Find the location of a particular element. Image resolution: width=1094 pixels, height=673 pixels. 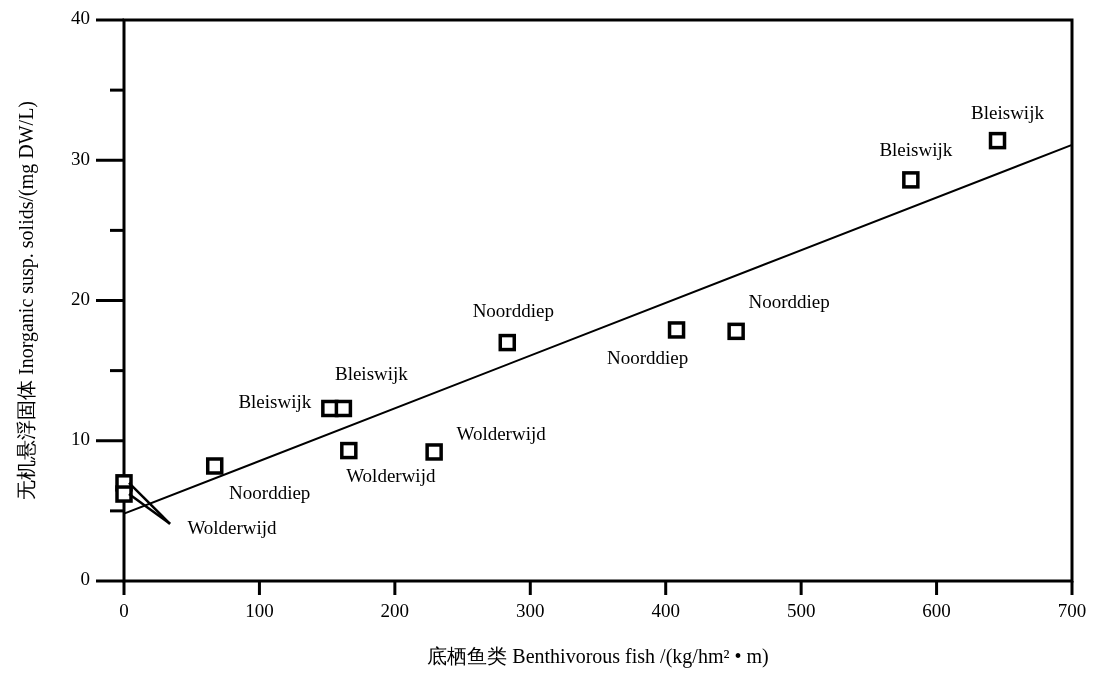

x-tick-label: 700 is located at coordinates (1072, 610).